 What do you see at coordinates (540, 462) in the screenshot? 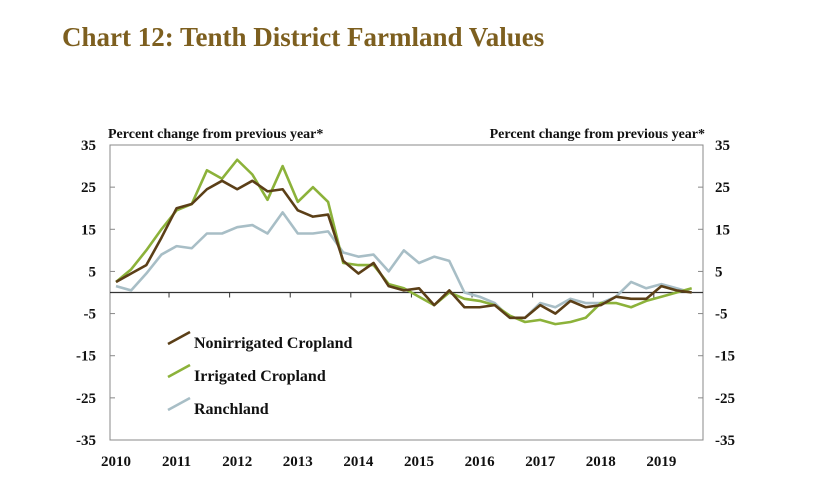
I see `x-tick-label: 2017` at bounding box center [540, 462].